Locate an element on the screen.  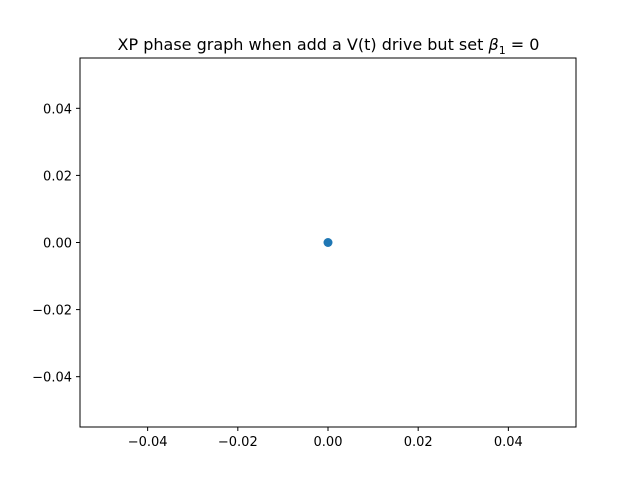
x-tick-label: 0.04 is located at coordinates (508, 442).